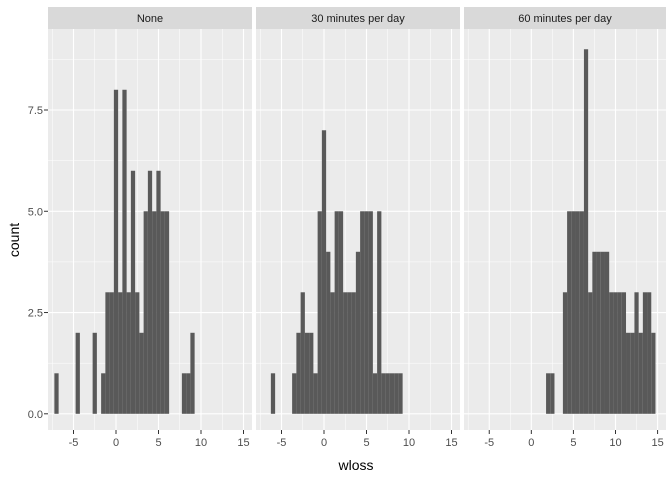 This screenshot has height=480, width=672. Describe the element at coordinates (35, 212) in the screenshot. I see `y-tick-label: 5.0` at that location.